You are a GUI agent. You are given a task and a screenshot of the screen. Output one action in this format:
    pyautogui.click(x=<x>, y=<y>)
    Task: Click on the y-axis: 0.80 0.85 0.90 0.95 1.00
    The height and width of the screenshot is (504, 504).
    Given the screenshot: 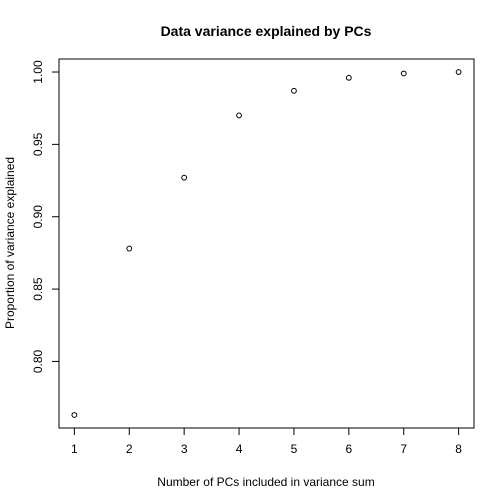 What is the action you would take?
    pyautogui.click(x=45, y=216)
    